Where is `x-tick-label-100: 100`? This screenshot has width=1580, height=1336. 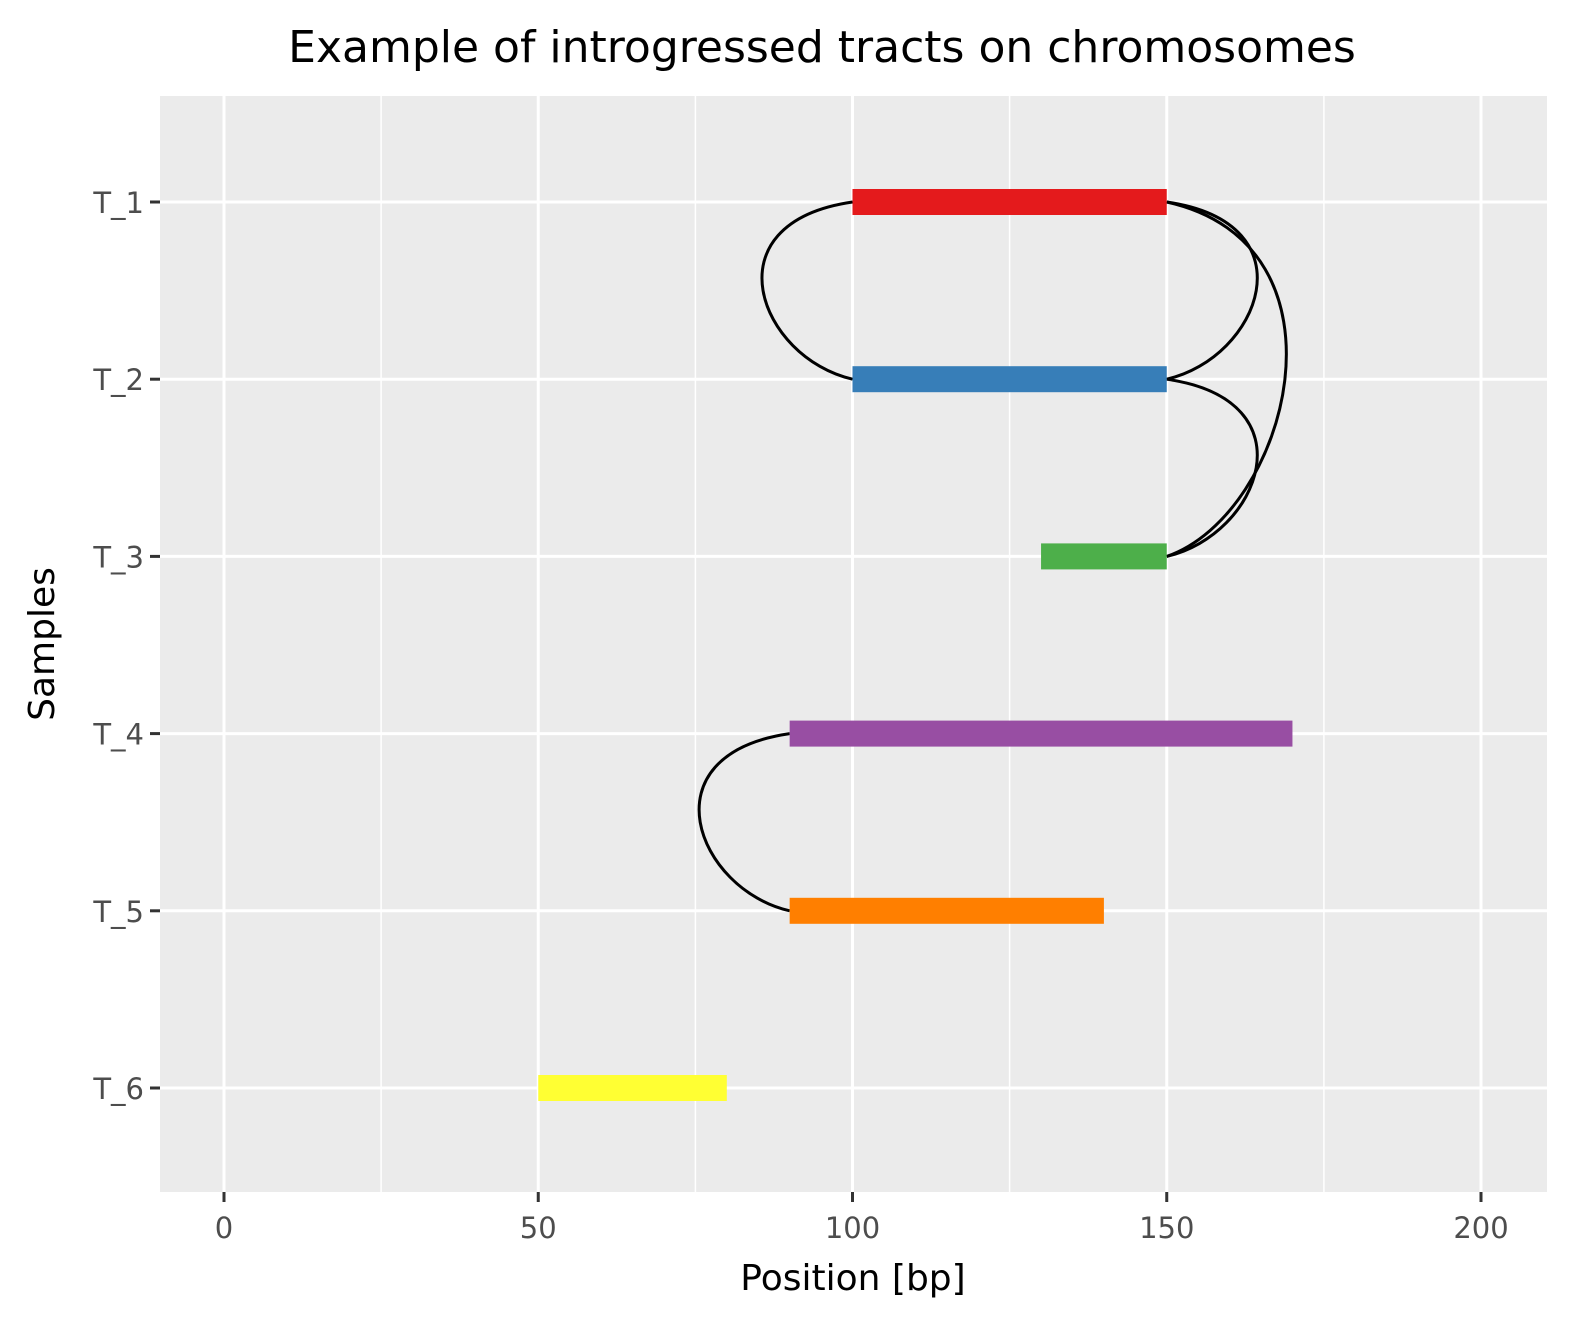 x-tick-label-100: 100 is located at coordinates (852, 1228).